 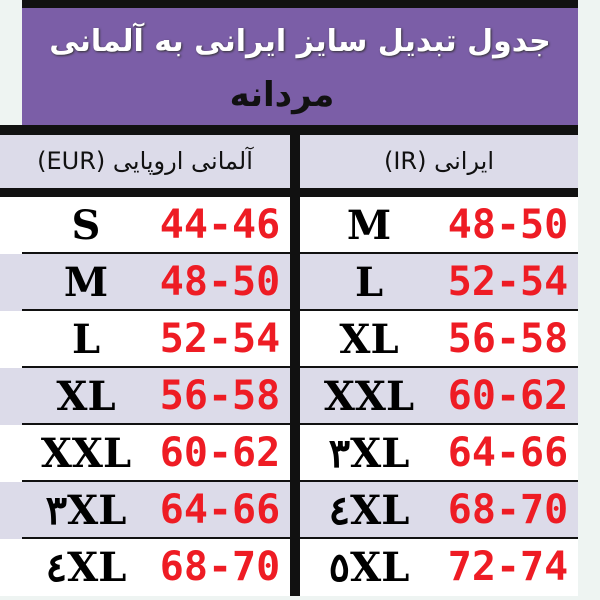 I want to click on eur-size: M, so click(x=86, y=282).